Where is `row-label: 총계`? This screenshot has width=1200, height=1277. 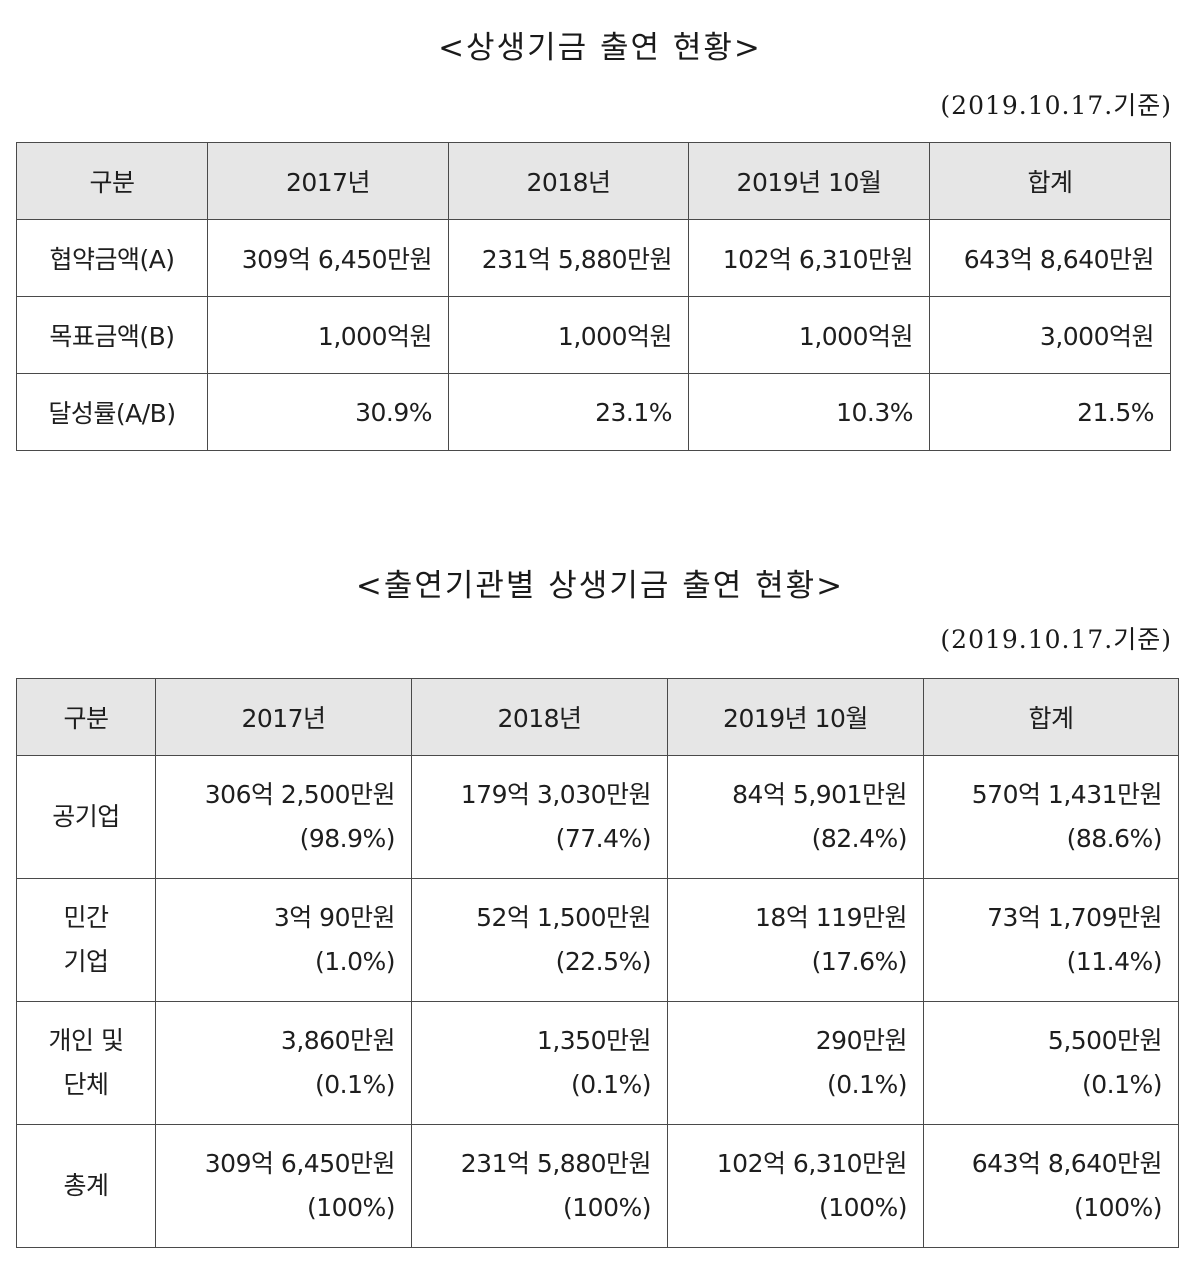
row-label: 총계 is located at coordinates (86, 1186).